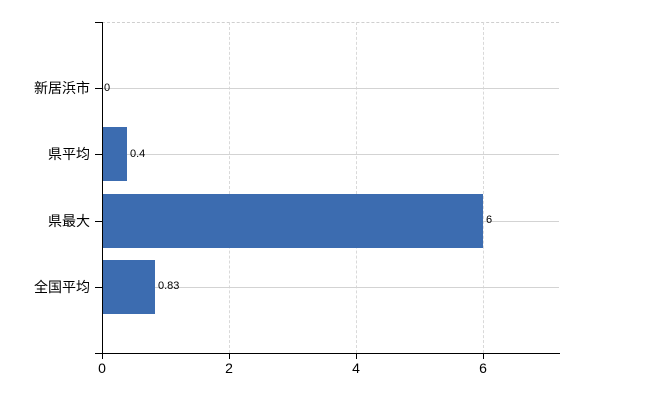 This screenshot has height=400, width=650. Describe the element at coordinates (169, 286) in the screenshot. I see `bar-value-label: 0.83` at that location.